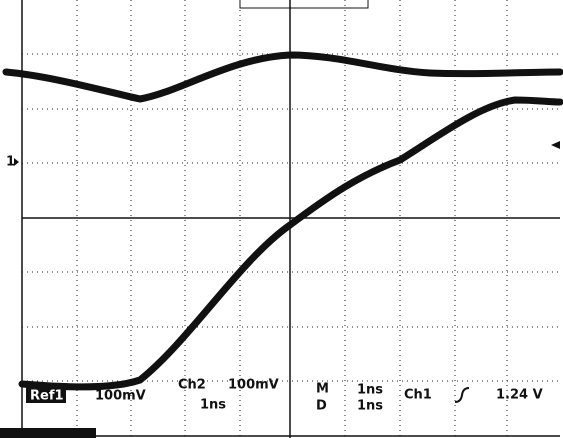 This screenshot has width=563, height=438. Describe the element at coordinates (321, 406) in the screenshot. I see `d-label: D` at that location.